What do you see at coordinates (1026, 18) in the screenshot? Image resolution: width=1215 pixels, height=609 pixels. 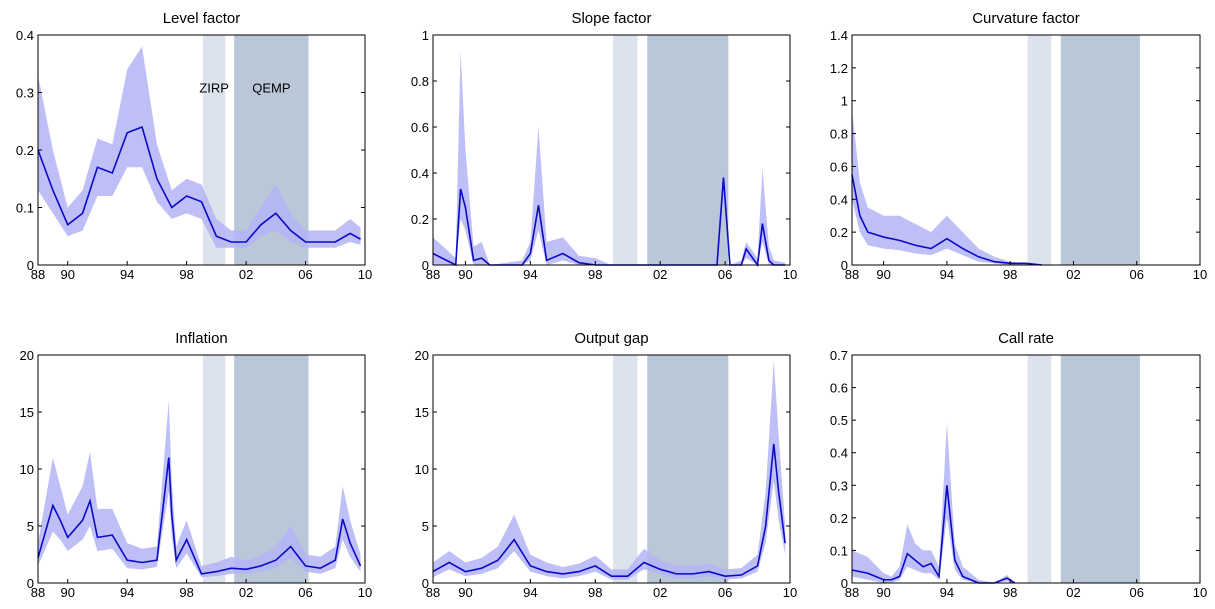 I see `chart-title: Curvature factor` at bounding box center [1026, 18].